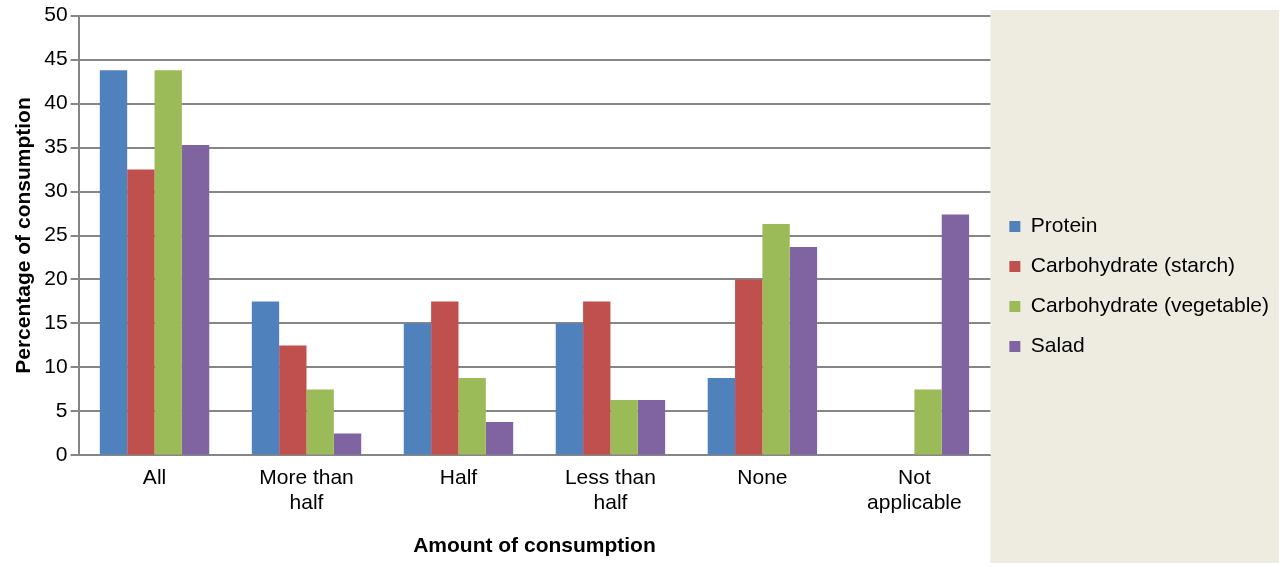 This screenshot has width=1283, height=567. I want to click on x-tick-label: Less than half, so click(610, 488).